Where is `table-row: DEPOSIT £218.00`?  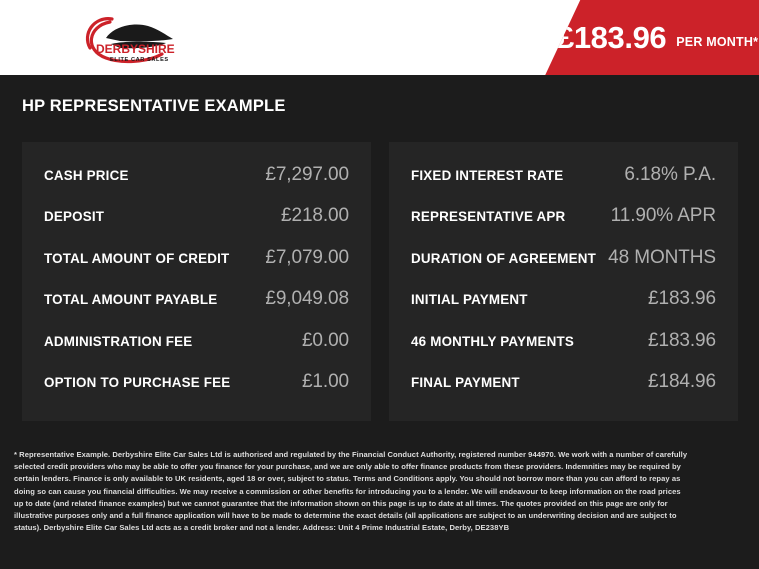
table-row: DEPOSIT £218.00 is located at coordinates (196, 225).